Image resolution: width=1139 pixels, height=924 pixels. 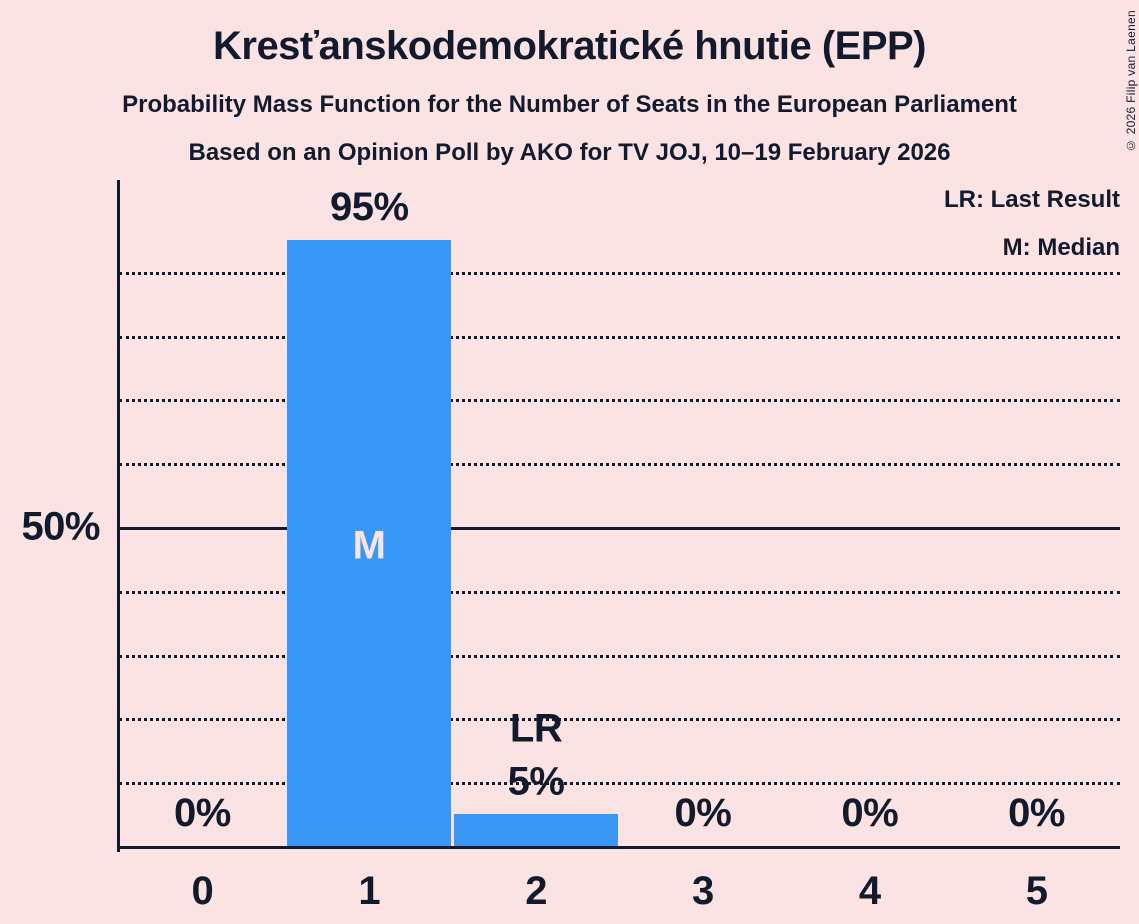 I want to click on y-tick-50-label: 50%, so click(x=60, y=526).